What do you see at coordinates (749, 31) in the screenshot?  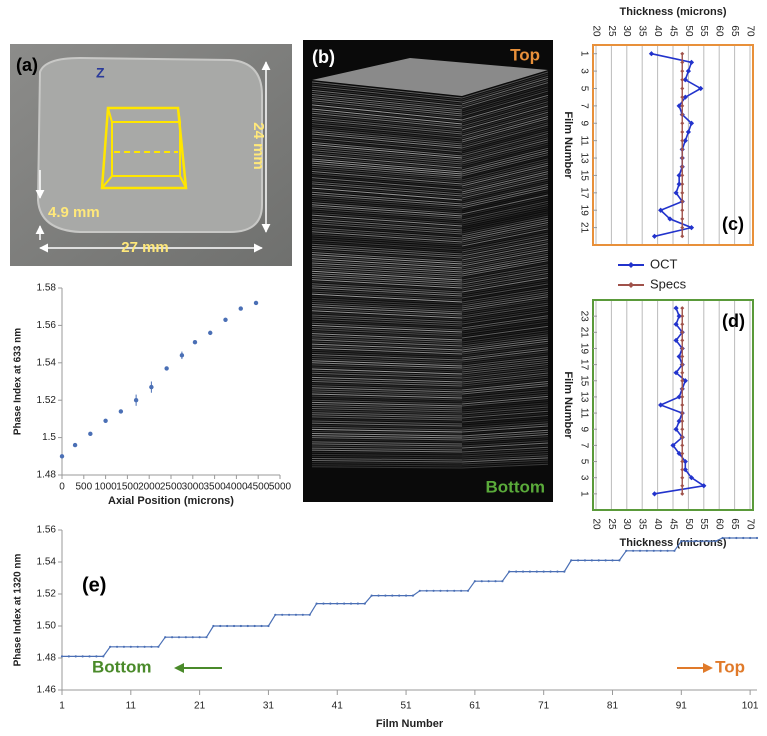 I see `x-tick-label: 70` at bounding box center [749, 31].